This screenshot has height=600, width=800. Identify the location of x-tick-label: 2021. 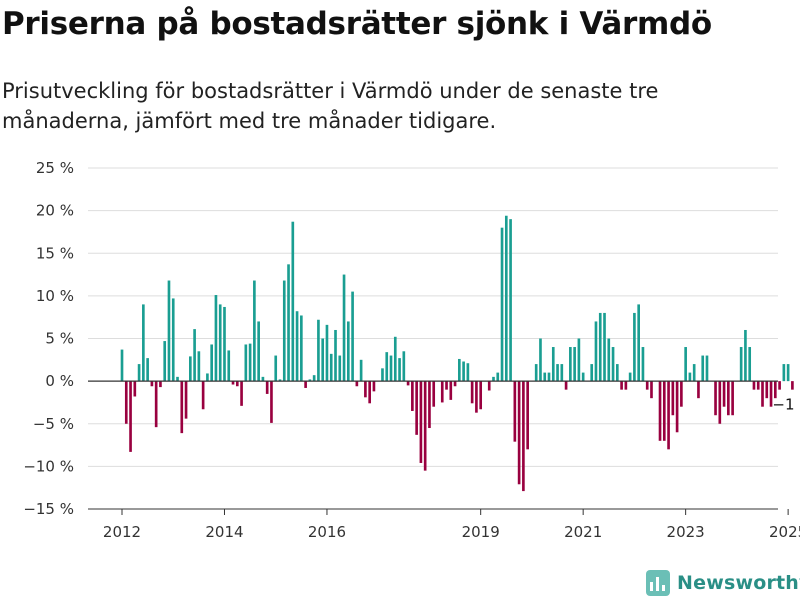
(583, 532).